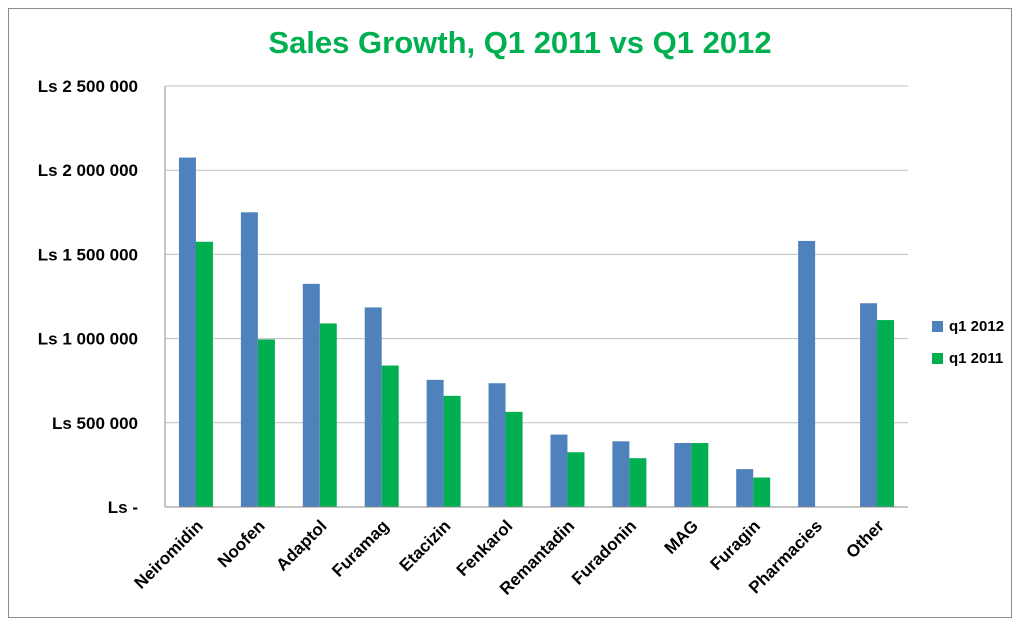  I want to click on y-tick-label: Ls 2 000 000, so click(88, 170).